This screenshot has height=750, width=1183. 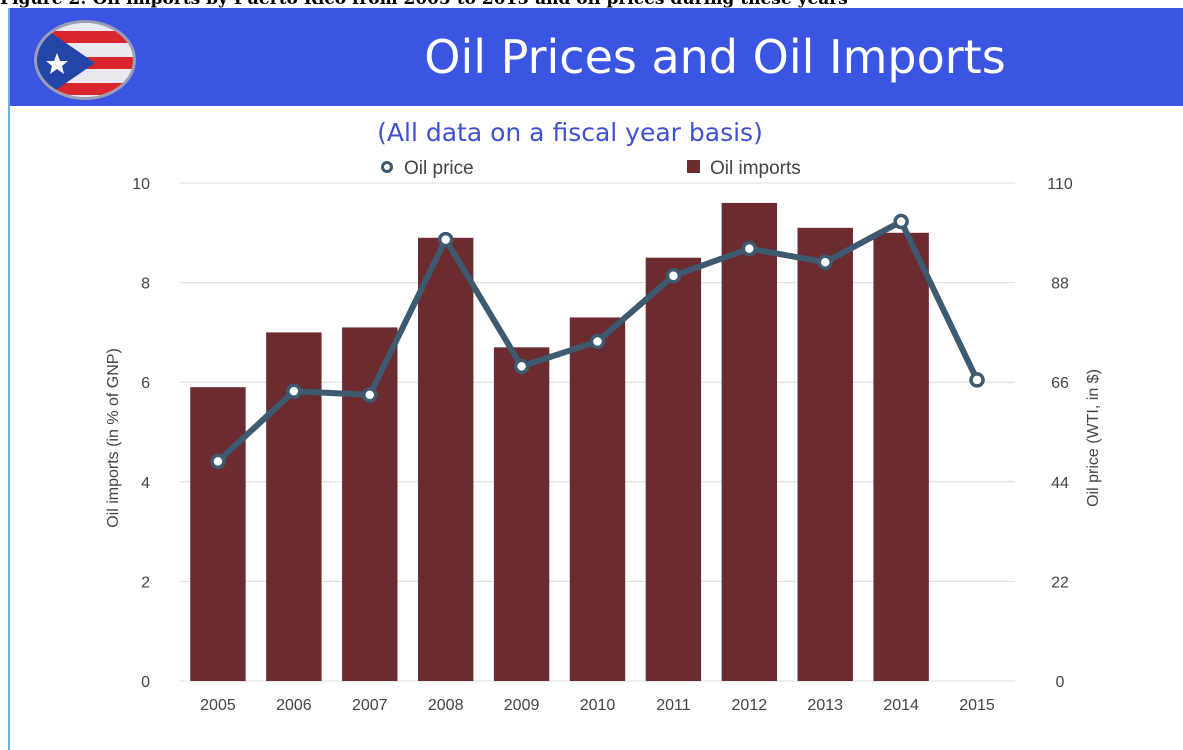 I want to click on x-tick-label: 2007, so click(x=370, y=705).